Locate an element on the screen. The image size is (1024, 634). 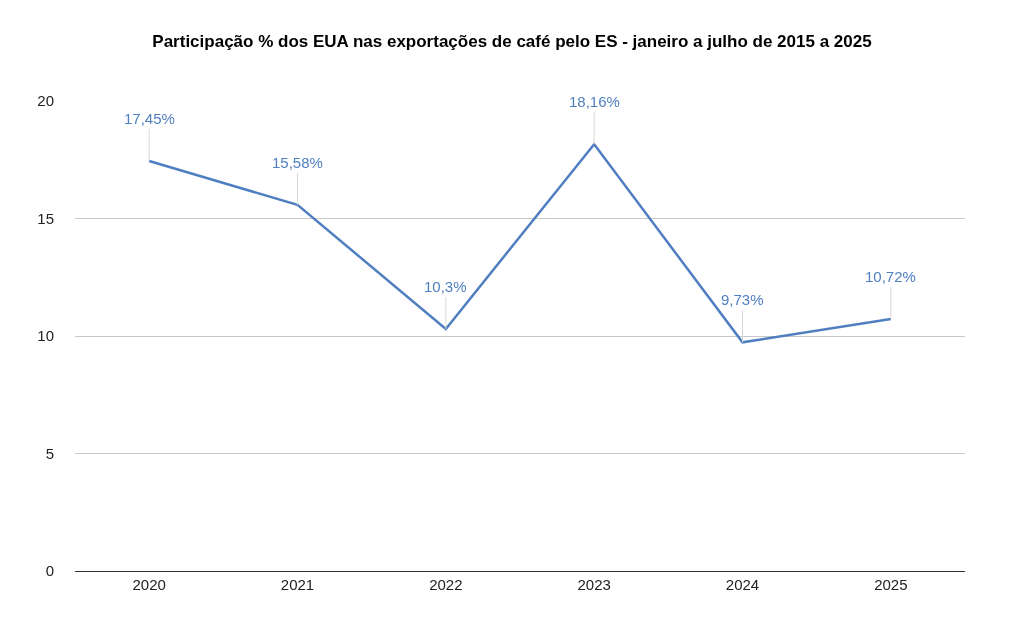
x-tick-label: 2022 is located at coordinates (446, 584).